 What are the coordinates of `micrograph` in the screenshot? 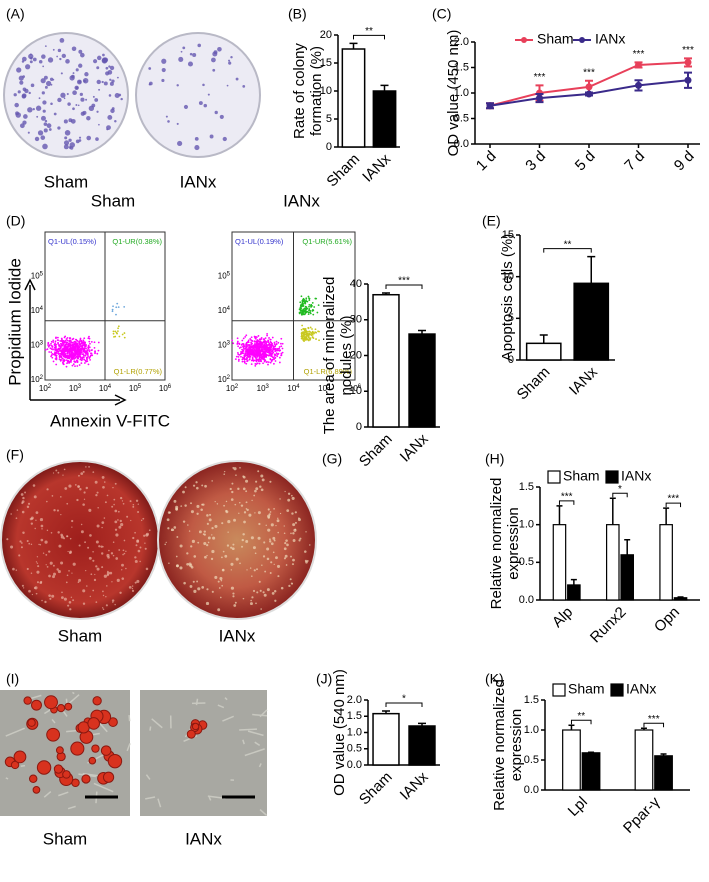 It's located at (203, 753).